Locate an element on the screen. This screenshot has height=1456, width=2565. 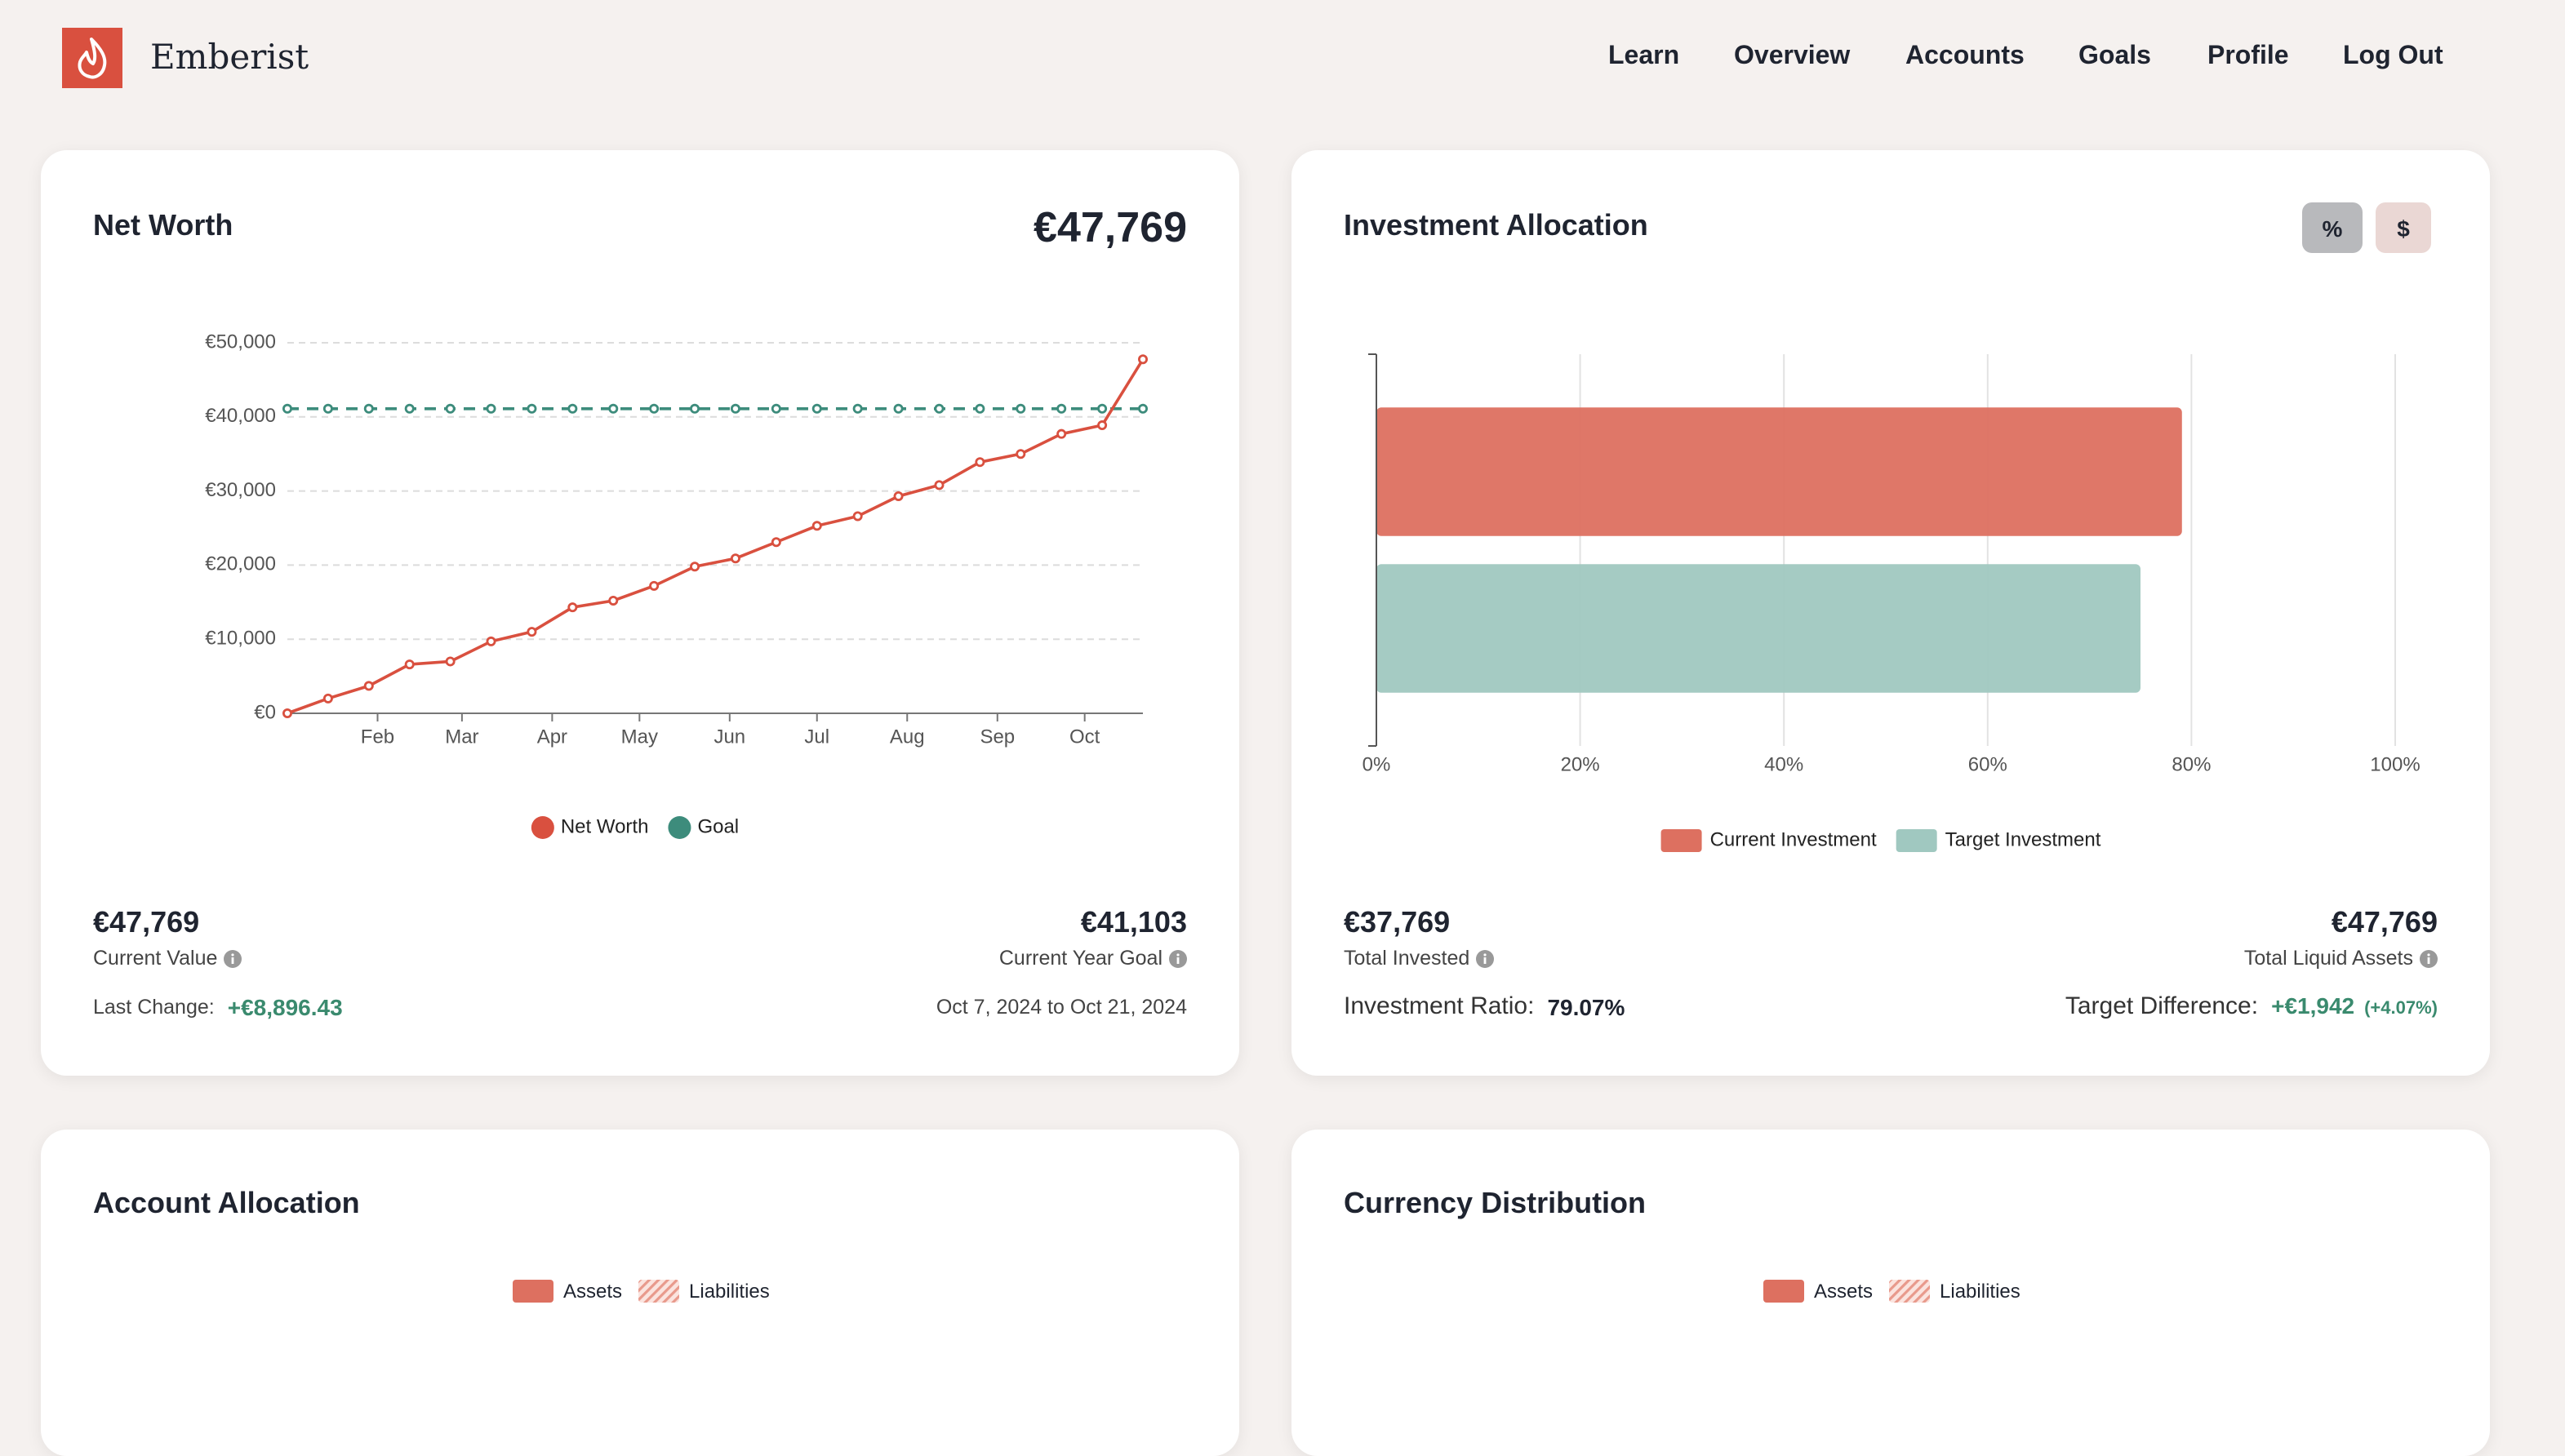
nav-link: Learn is located at coordinates (1644, 56).